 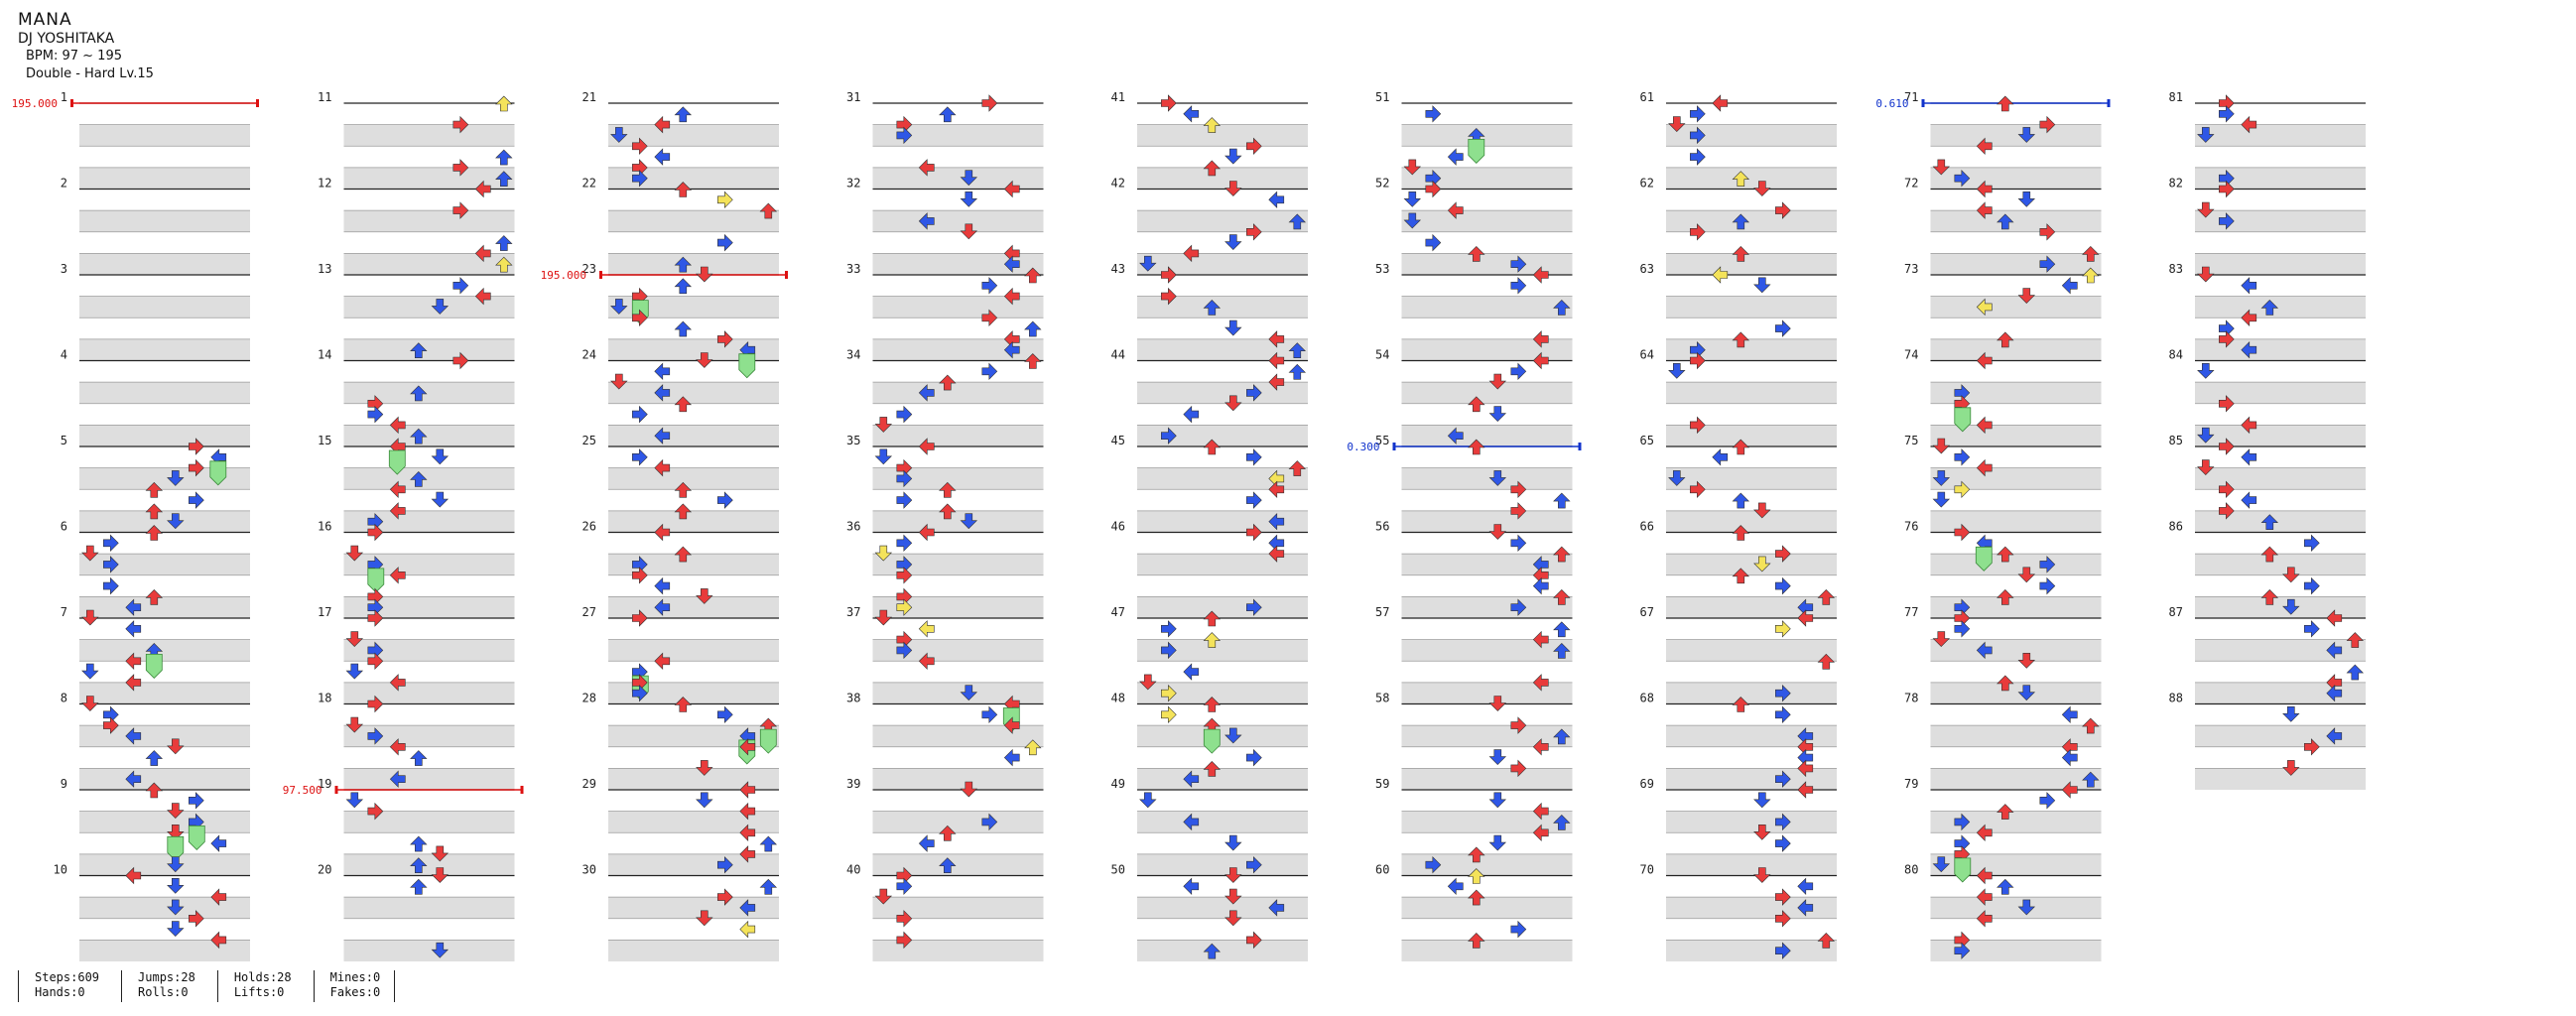 I want to click on measure-number: 44, so click(x=1118, y=355).